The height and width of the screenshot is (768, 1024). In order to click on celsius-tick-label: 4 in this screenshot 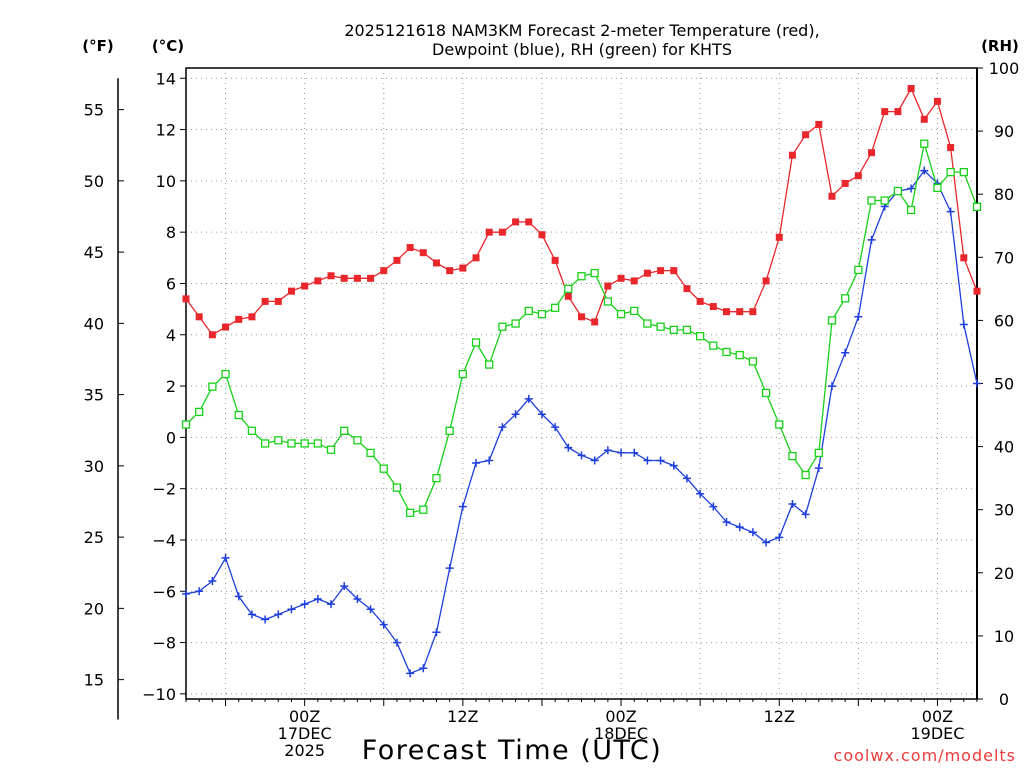, I will do `click(171, 335)`.